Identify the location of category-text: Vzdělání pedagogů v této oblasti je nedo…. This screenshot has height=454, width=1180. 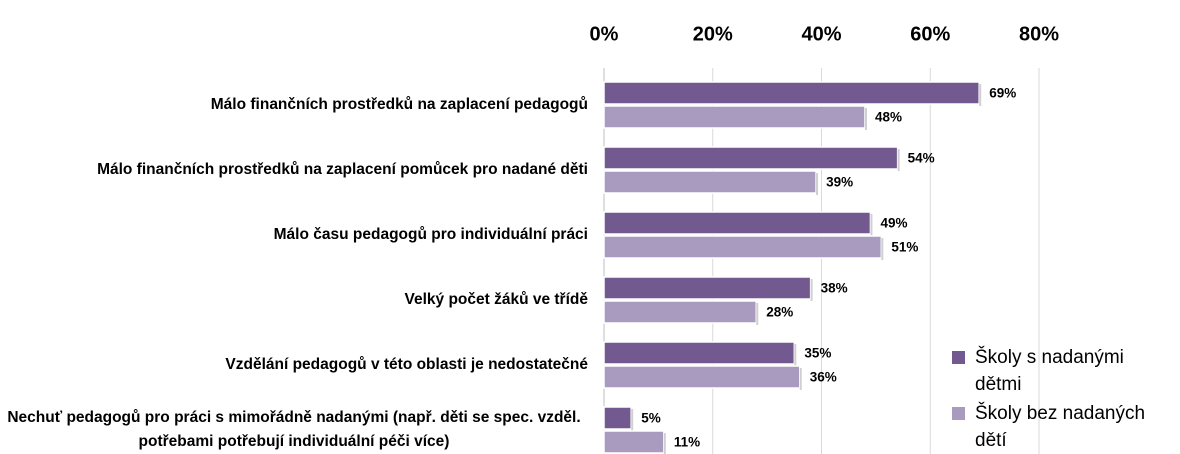
(406, 364).